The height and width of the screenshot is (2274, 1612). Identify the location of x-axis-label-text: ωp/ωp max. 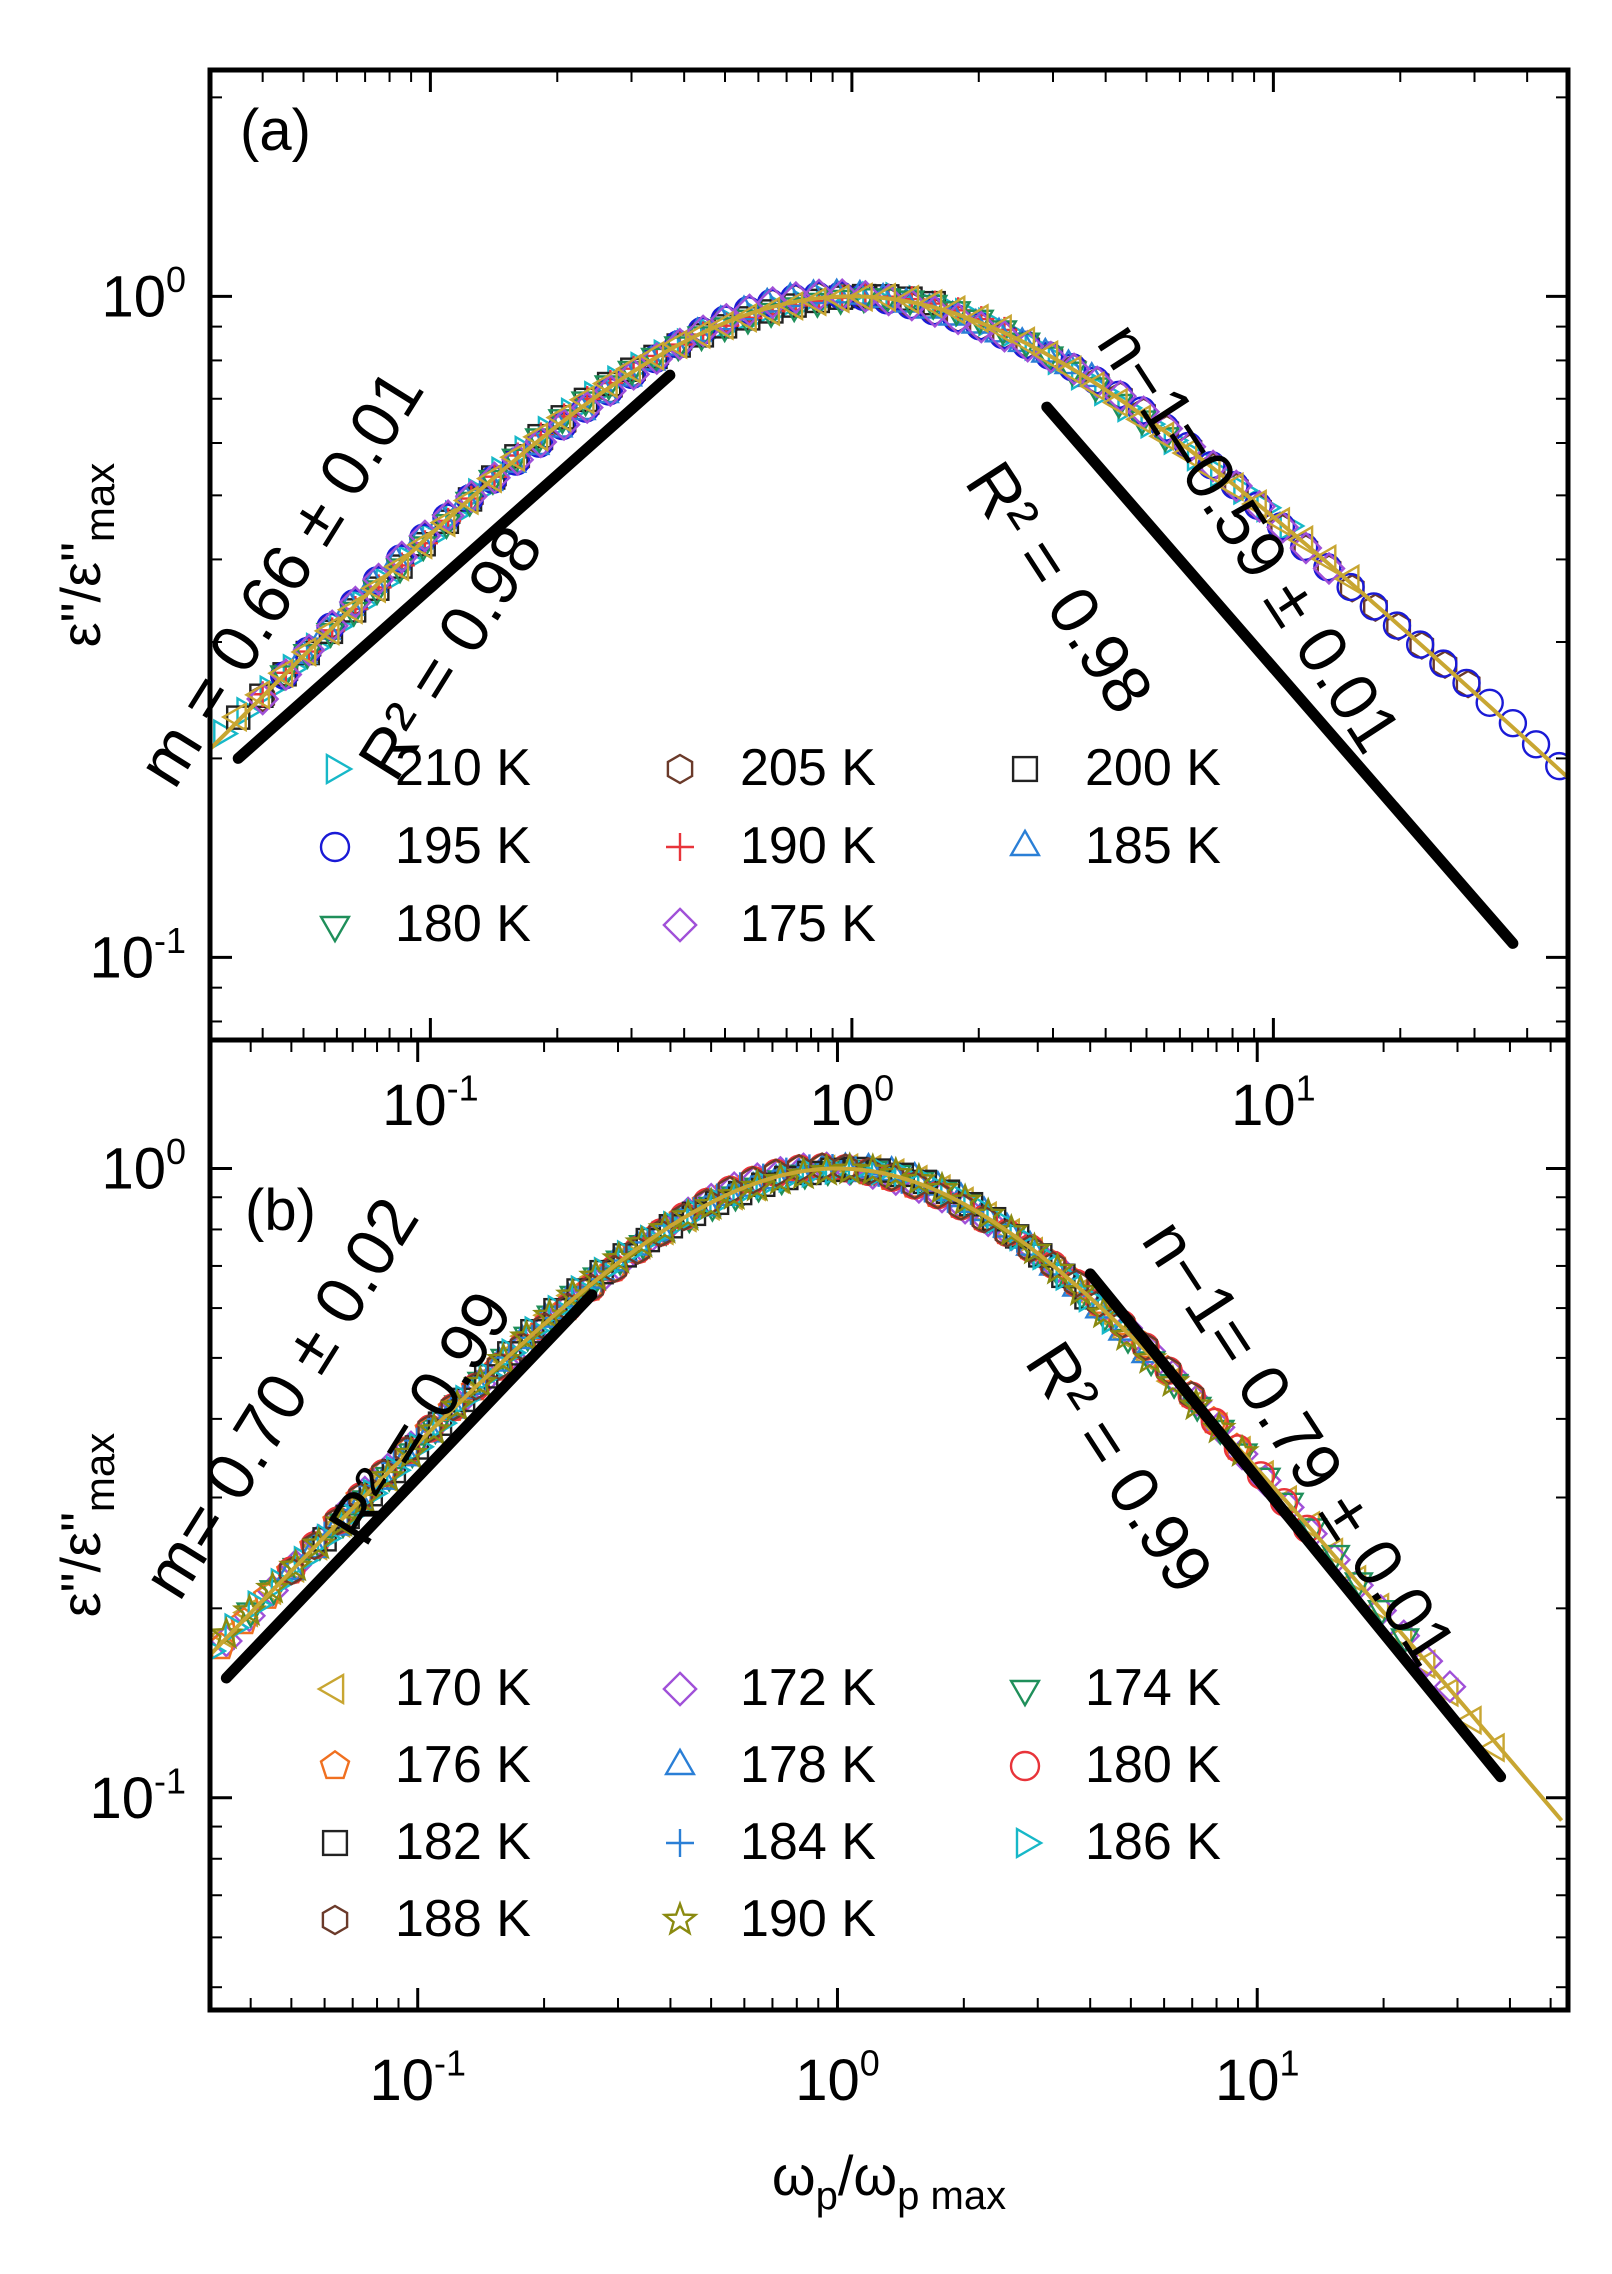
(889, 2181).